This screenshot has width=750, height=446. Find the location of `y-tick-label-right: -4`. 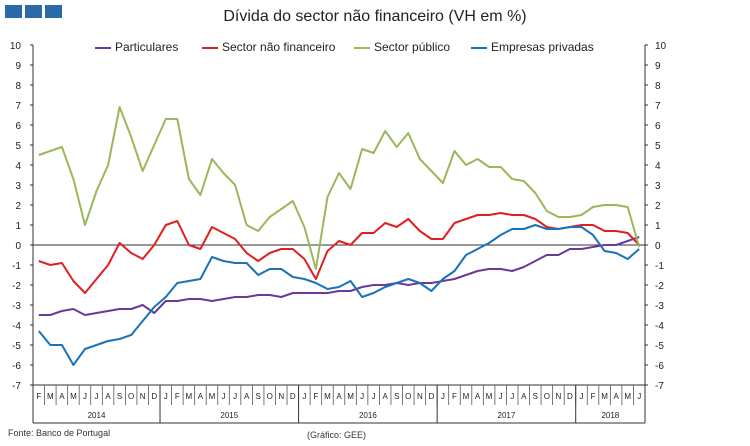

y-tick-label-right: -4 is located at coordinates (659, 326).